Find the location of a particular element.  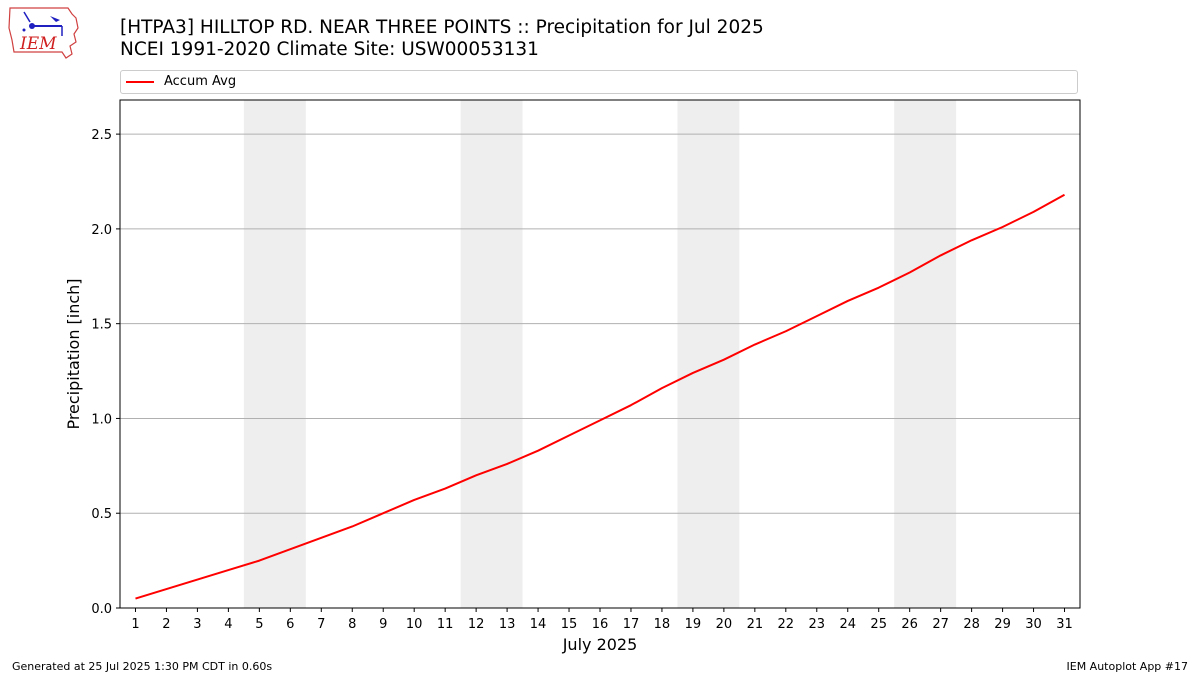

legend-label-accum-avg: Accum Avg is located at coordinates (200, 81).